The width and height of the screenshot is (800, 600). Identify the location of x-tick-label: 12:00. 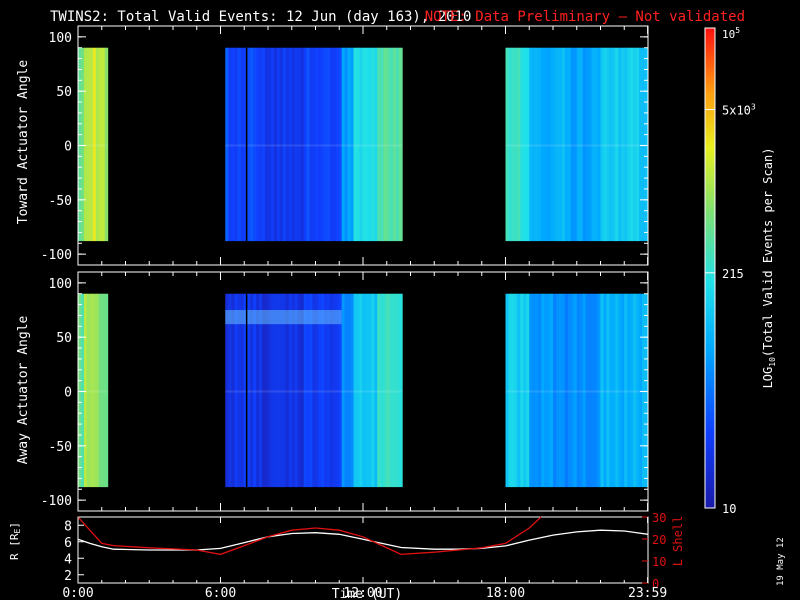
(362, 593).